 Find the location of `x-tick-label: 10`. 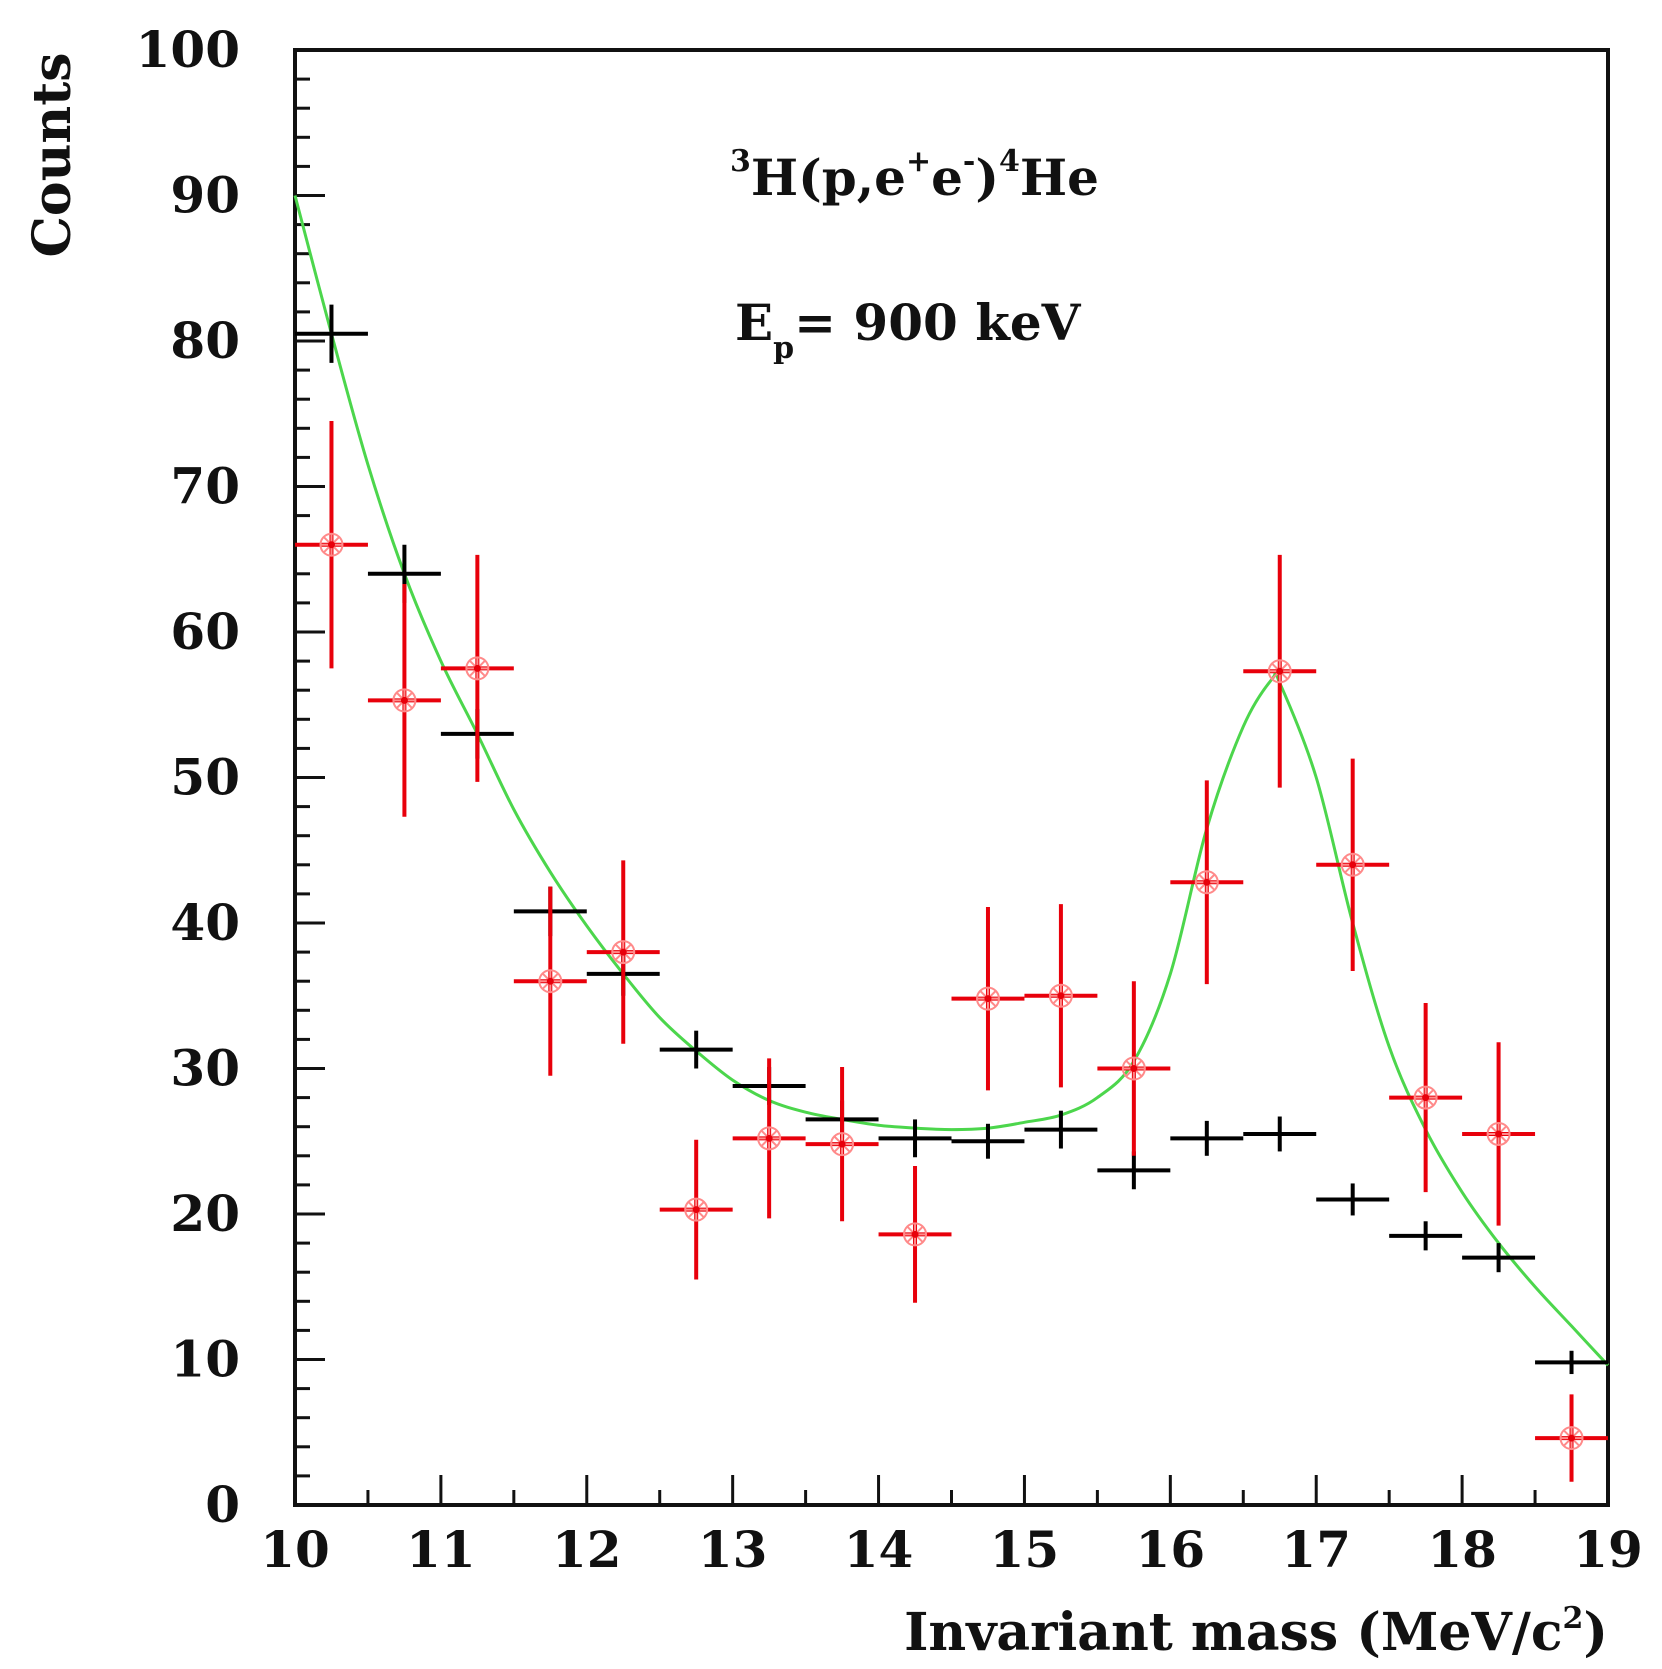

x-tick-label: 10 is located at coordinates (295, 1549).